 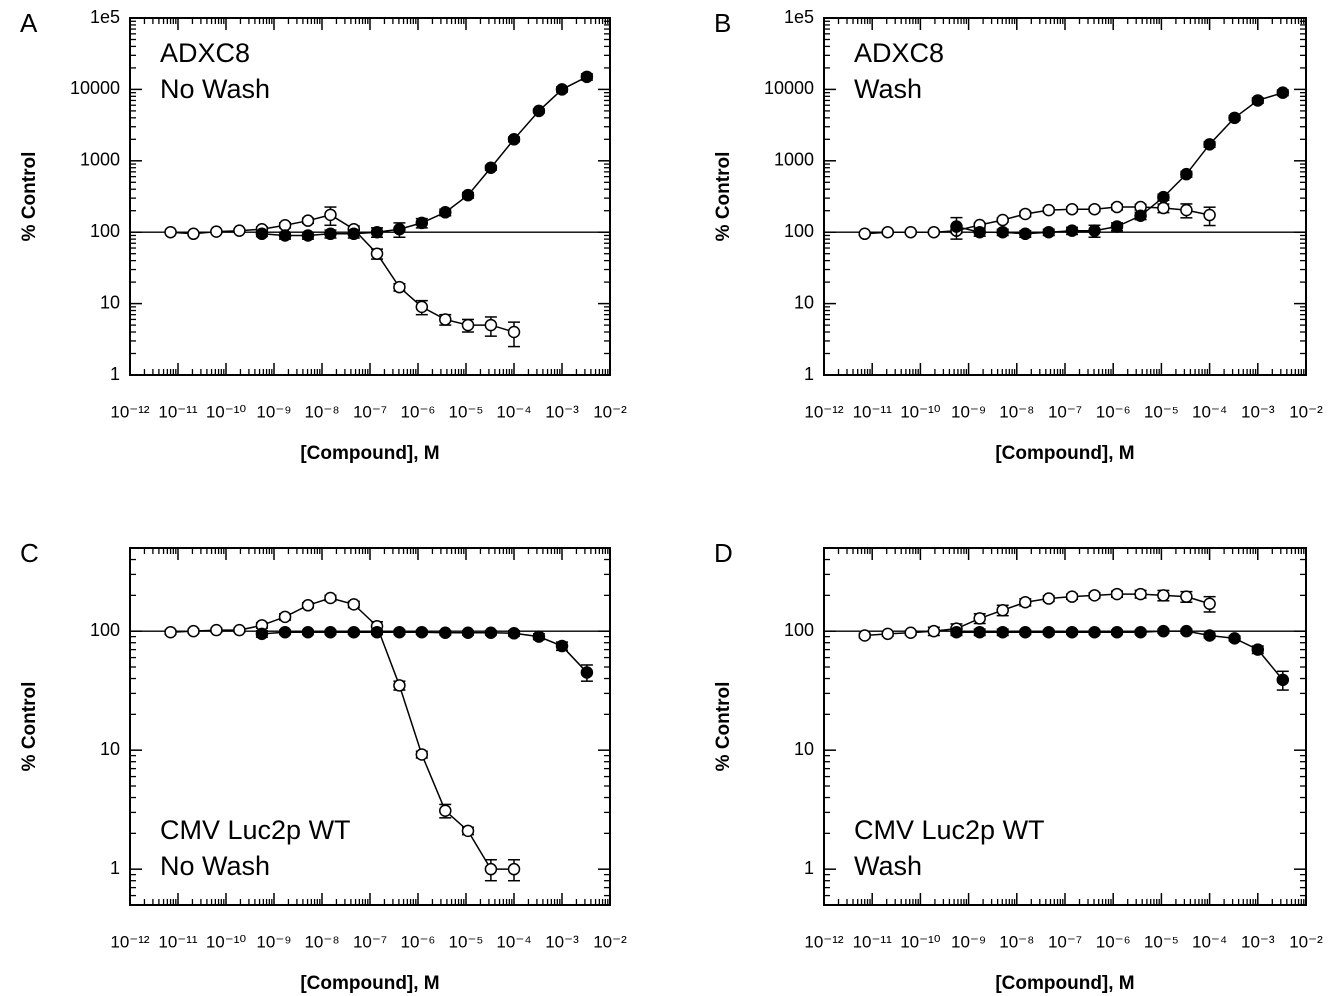 What do you see at coordinates (178, 411) in the screenshot?
I see `x-tick-label: 10⁻¹¹` at bounding box center [178, 411].